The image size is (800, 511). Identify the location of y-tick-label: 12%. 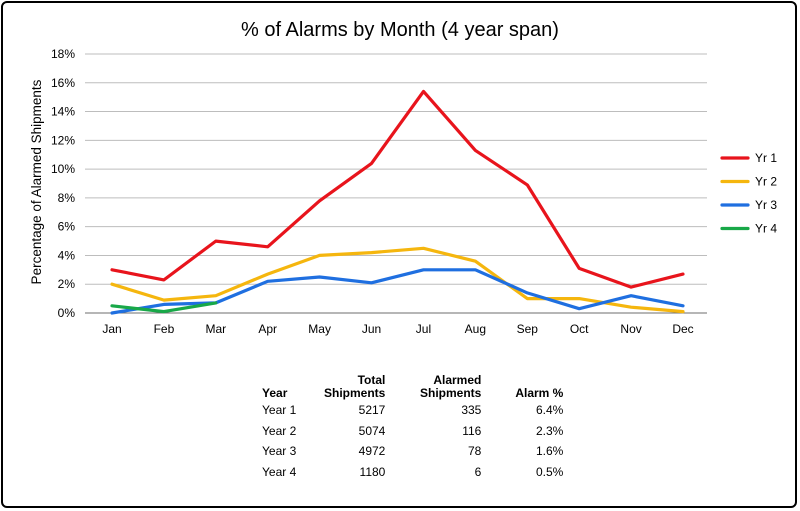
(63, 140).